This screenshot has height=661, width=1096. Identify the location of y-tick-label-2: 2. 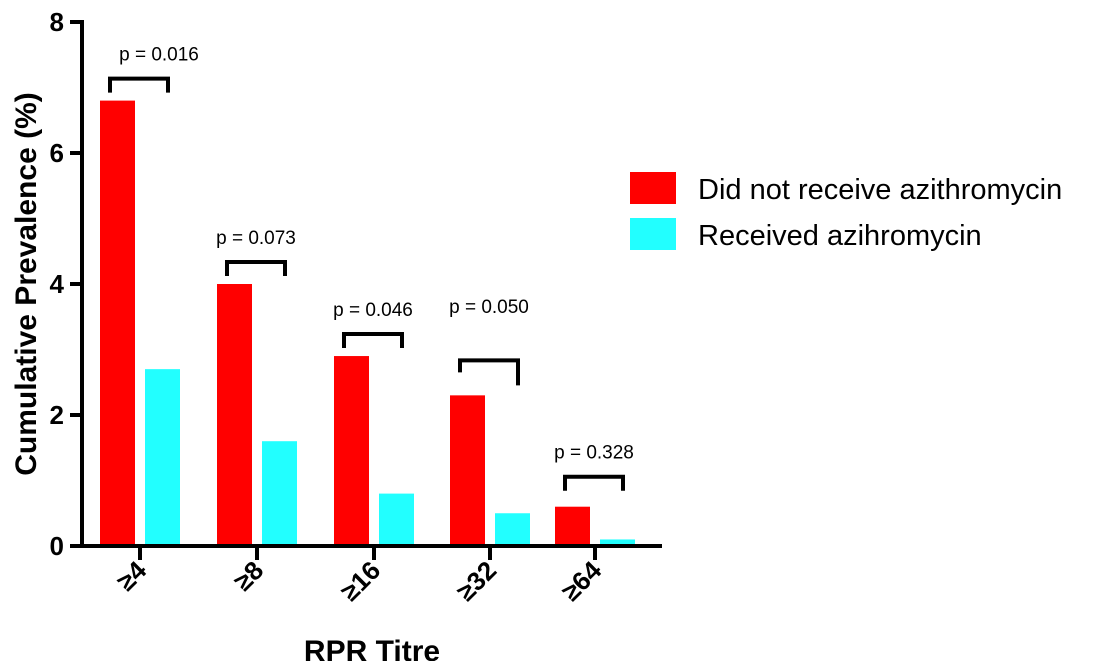
(57, 415).